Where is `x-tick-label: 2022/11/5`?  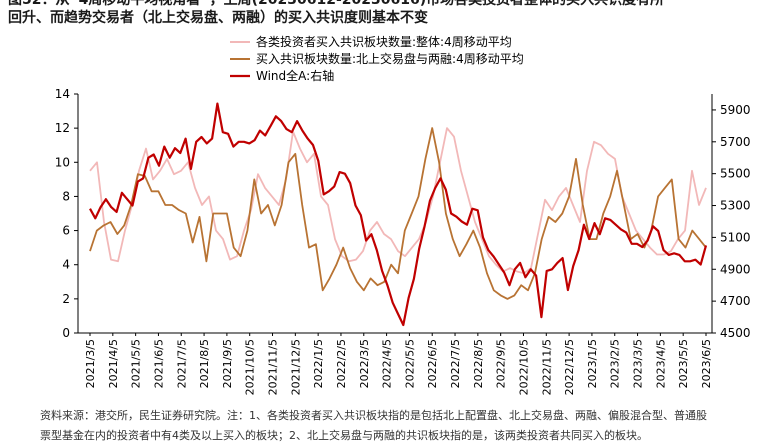
x-tick-label: 2022/11/5 is located at coordinates (546, 367).